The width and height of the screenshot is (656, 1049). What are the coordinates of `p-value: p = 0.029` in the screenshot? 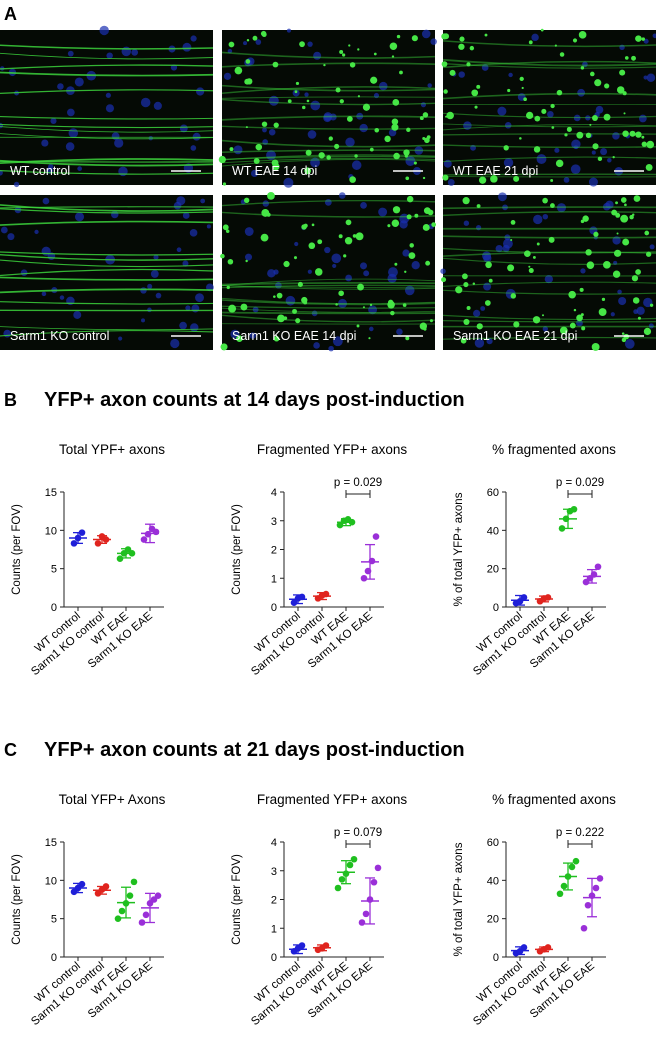 It's located at (580, 483).